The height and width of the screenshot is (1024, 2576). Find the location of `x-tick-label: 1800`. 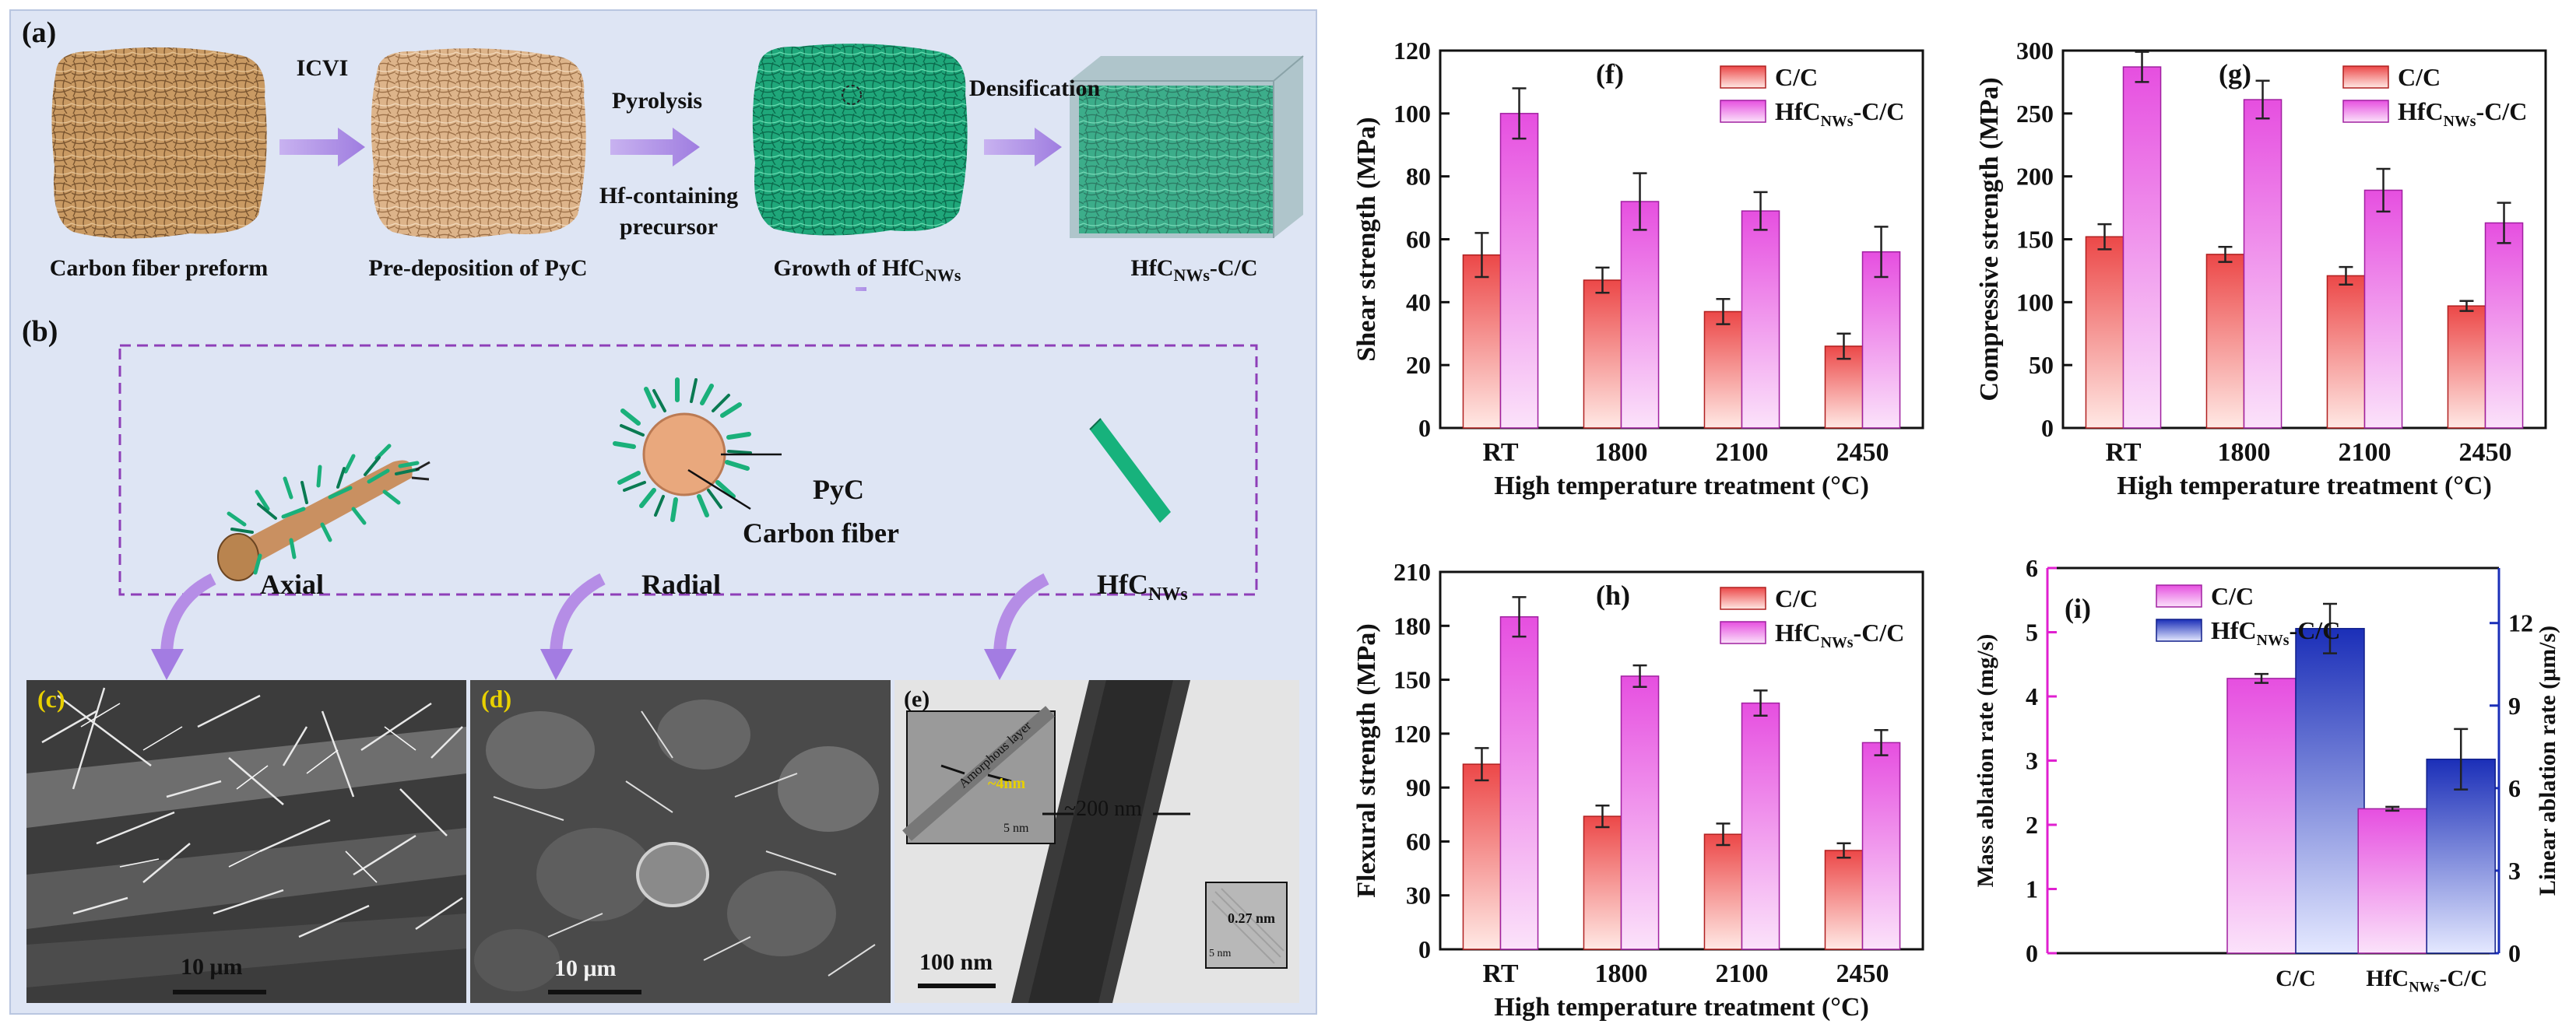

x-tick-label: 1800 is located at coordinates (2244, 452).